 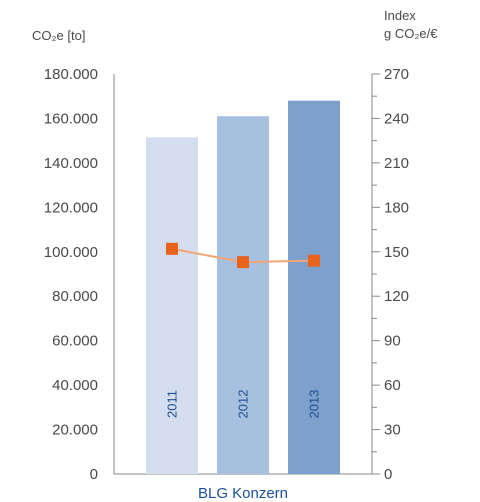 What do you see at coordinates (411, 33) in the screenshot?
I see `right-axis-label-line2: g CO₂e/€` at bounding box center [411, 33].